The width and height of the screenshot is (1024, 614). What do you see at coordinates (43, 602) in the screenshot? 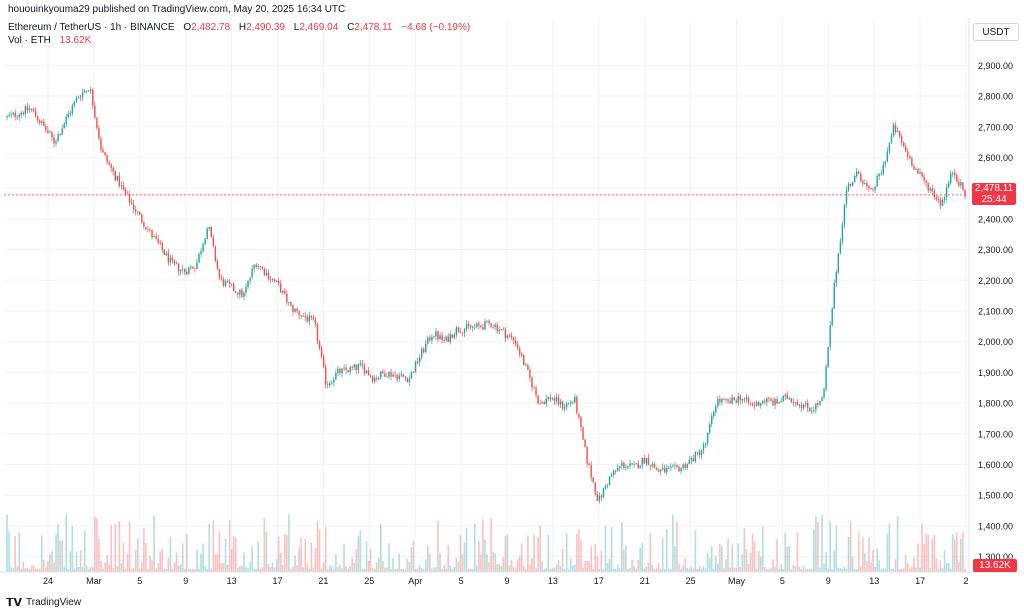
I see `tradingview-logo: 𝗧𝗩 TradingView` at bounding box center [43, 602].